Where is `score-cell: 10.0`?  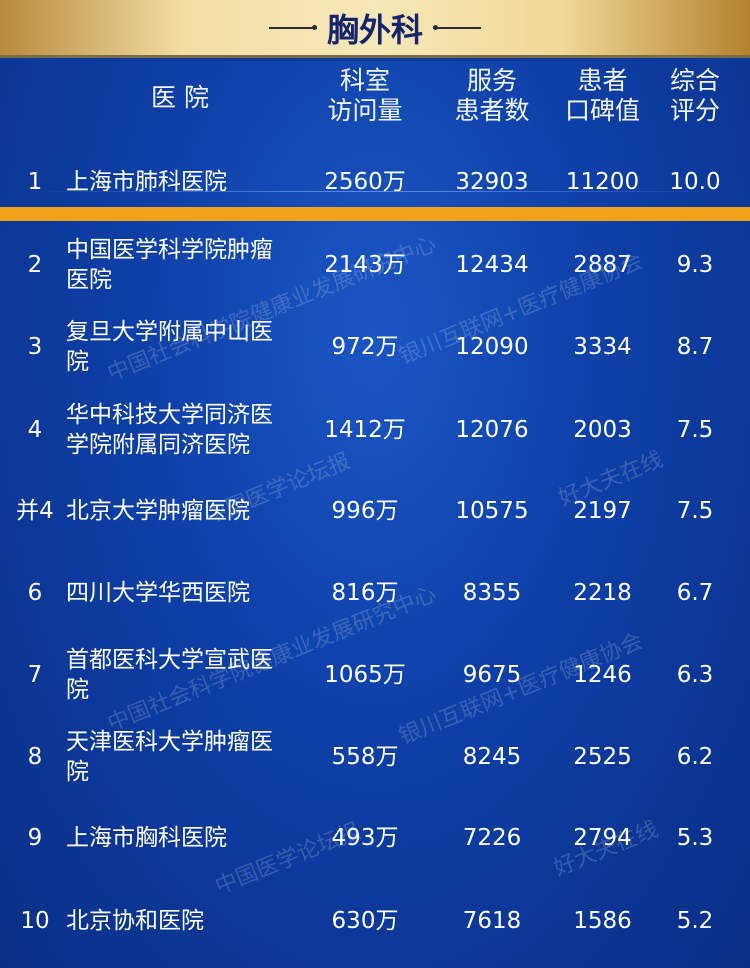
score-cell: 10.0 is located at coordinates (695, 182).